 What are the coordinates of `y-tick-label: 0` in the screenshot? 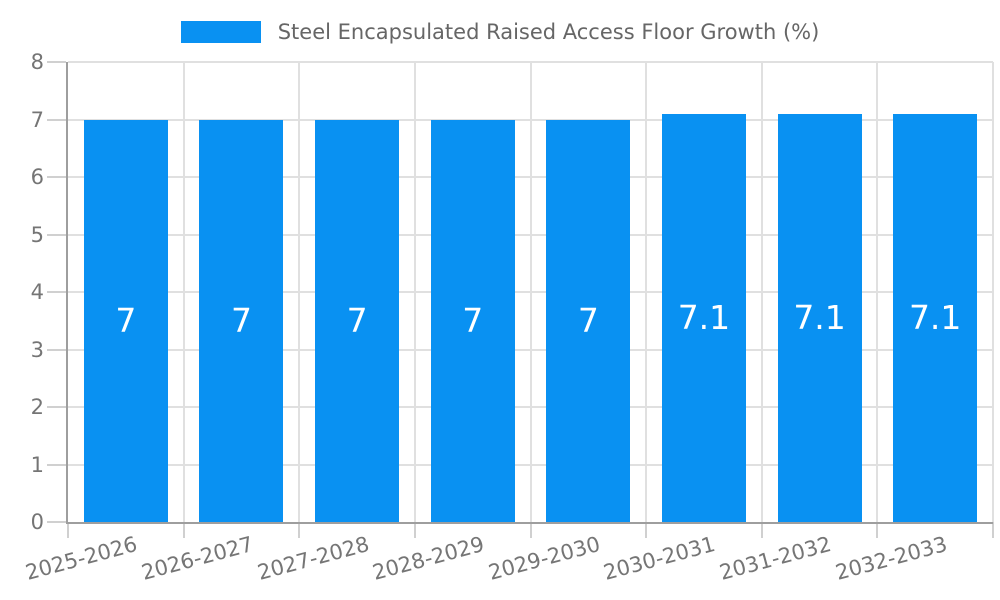 It's located at (37, 522).